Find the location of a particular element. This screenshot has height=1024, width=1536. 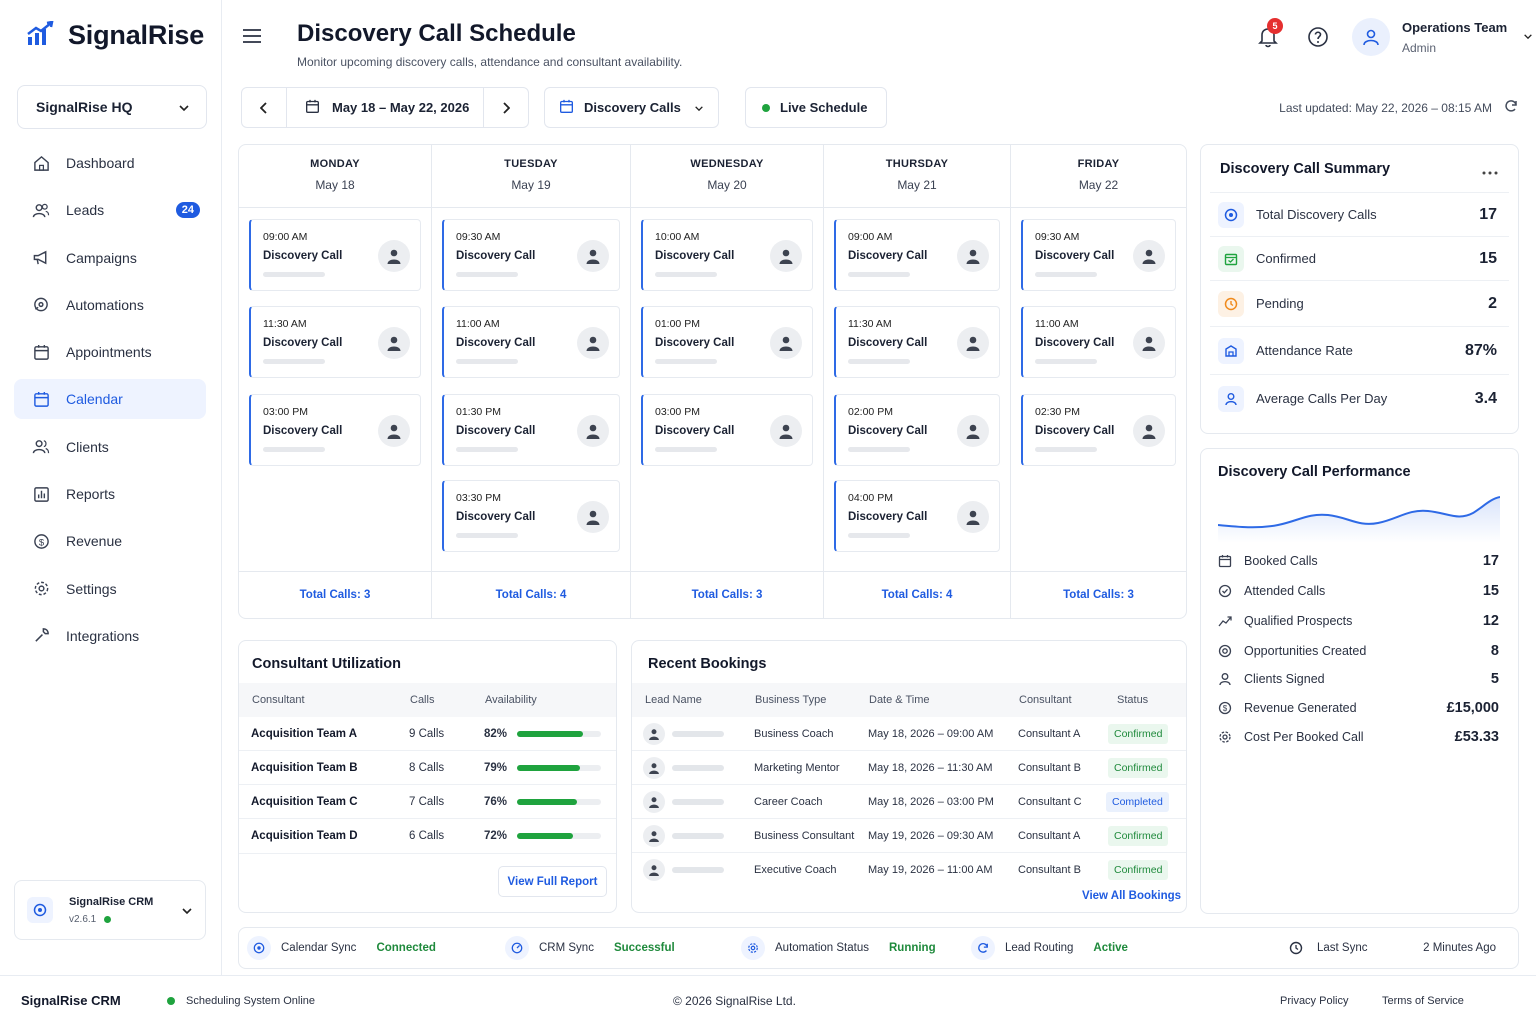

privacy-policy-link: Privacy Policy is located at coordinates (1314, 1001).